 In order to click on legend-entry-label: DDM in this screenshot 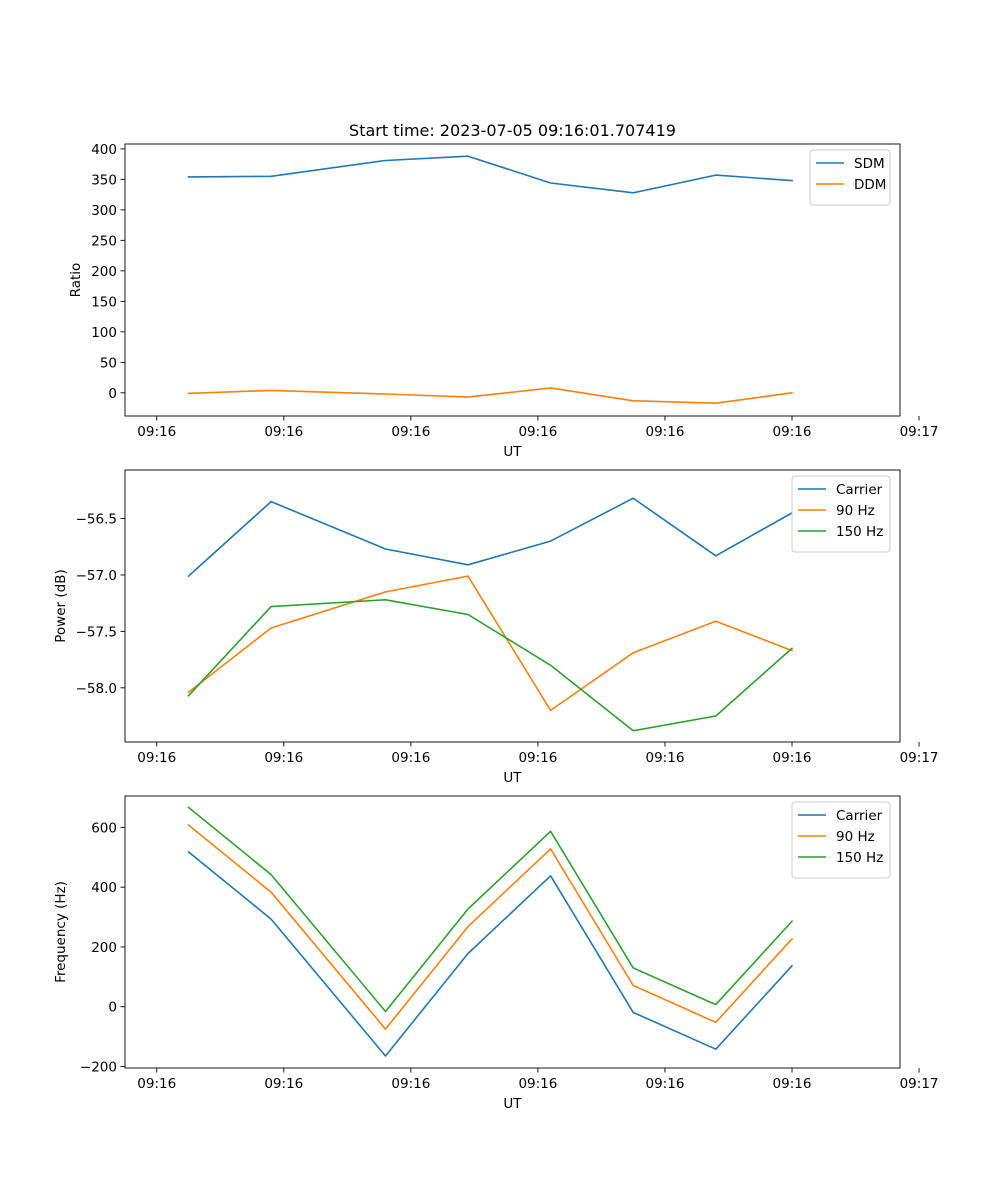, I will do `click(870, 185)`.